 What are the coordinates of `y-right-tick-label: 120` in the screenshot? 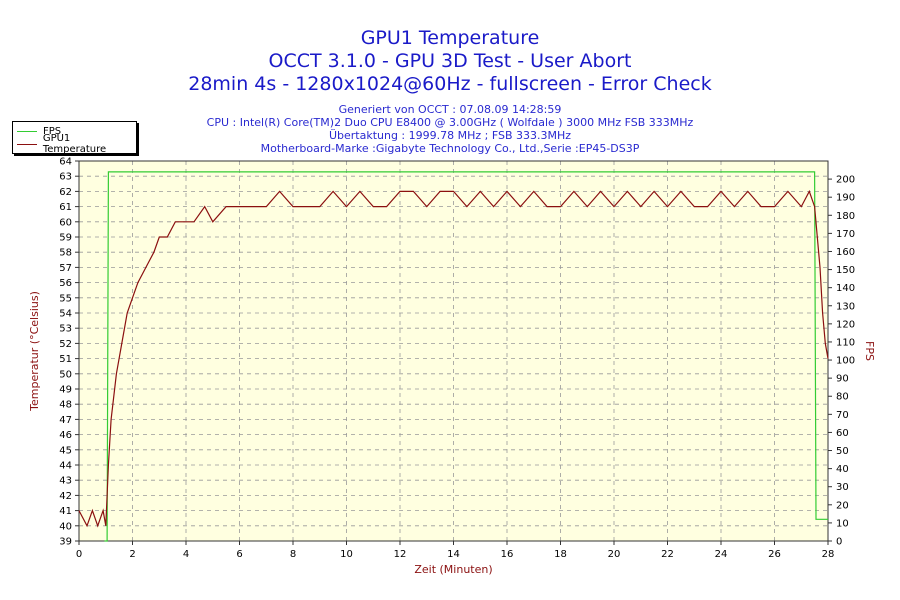 It's located at (845, 324).